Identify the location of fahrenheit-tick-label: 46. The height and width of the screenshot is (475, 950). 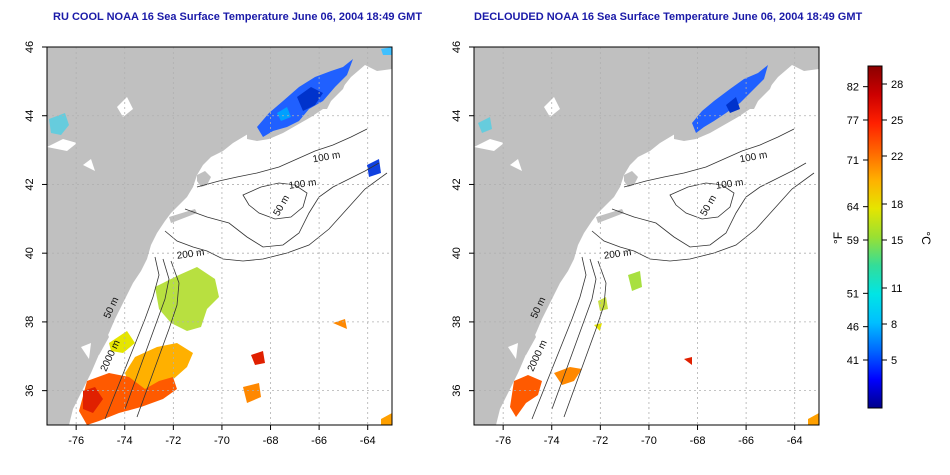
(853, 328).